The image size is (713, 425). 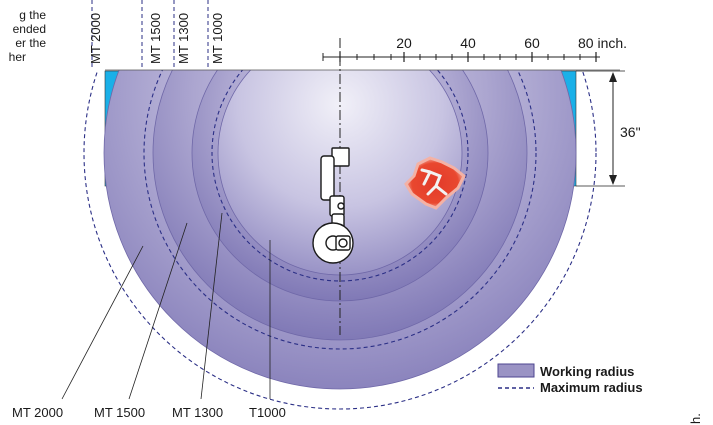 I want to click on callout-mt1300: MT 1300, so click(x=197, y=412).